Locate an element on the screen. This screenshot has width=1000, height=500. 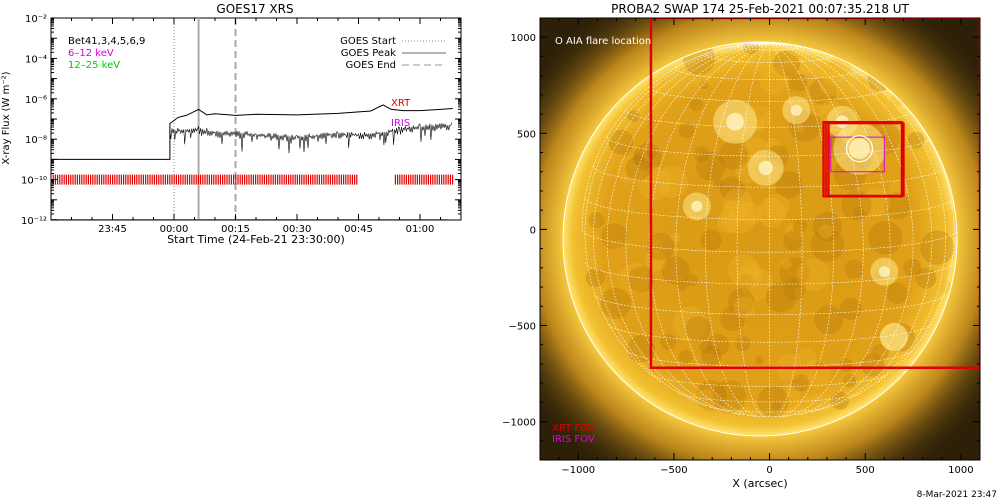
iris-annotation: IRIS is located at coordinates (400, 123).